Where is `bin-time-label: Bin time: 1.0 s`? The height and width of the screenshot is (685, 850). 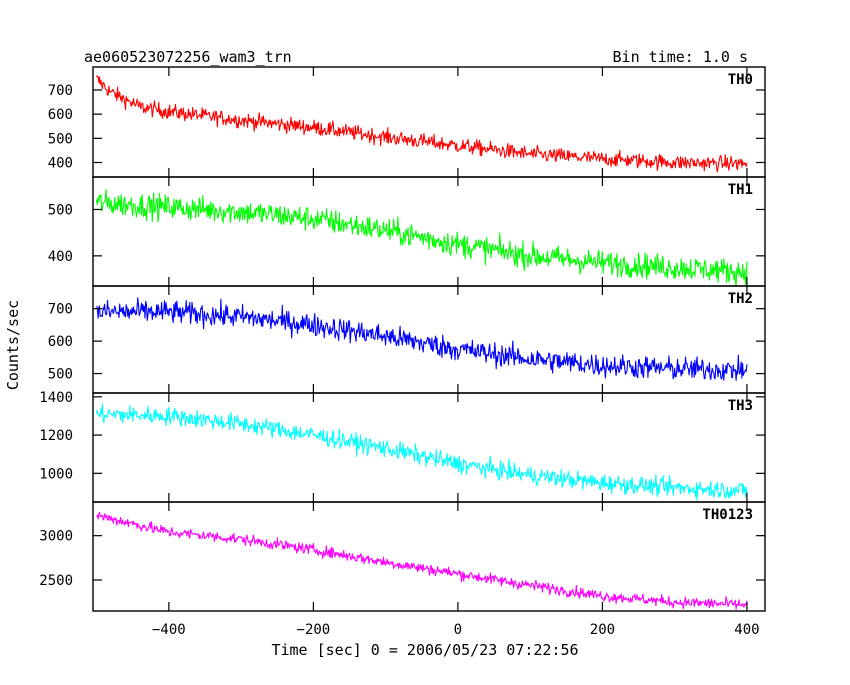 bin-time-label: Bin time: 1.0 s is located at coordinates (680, 57).